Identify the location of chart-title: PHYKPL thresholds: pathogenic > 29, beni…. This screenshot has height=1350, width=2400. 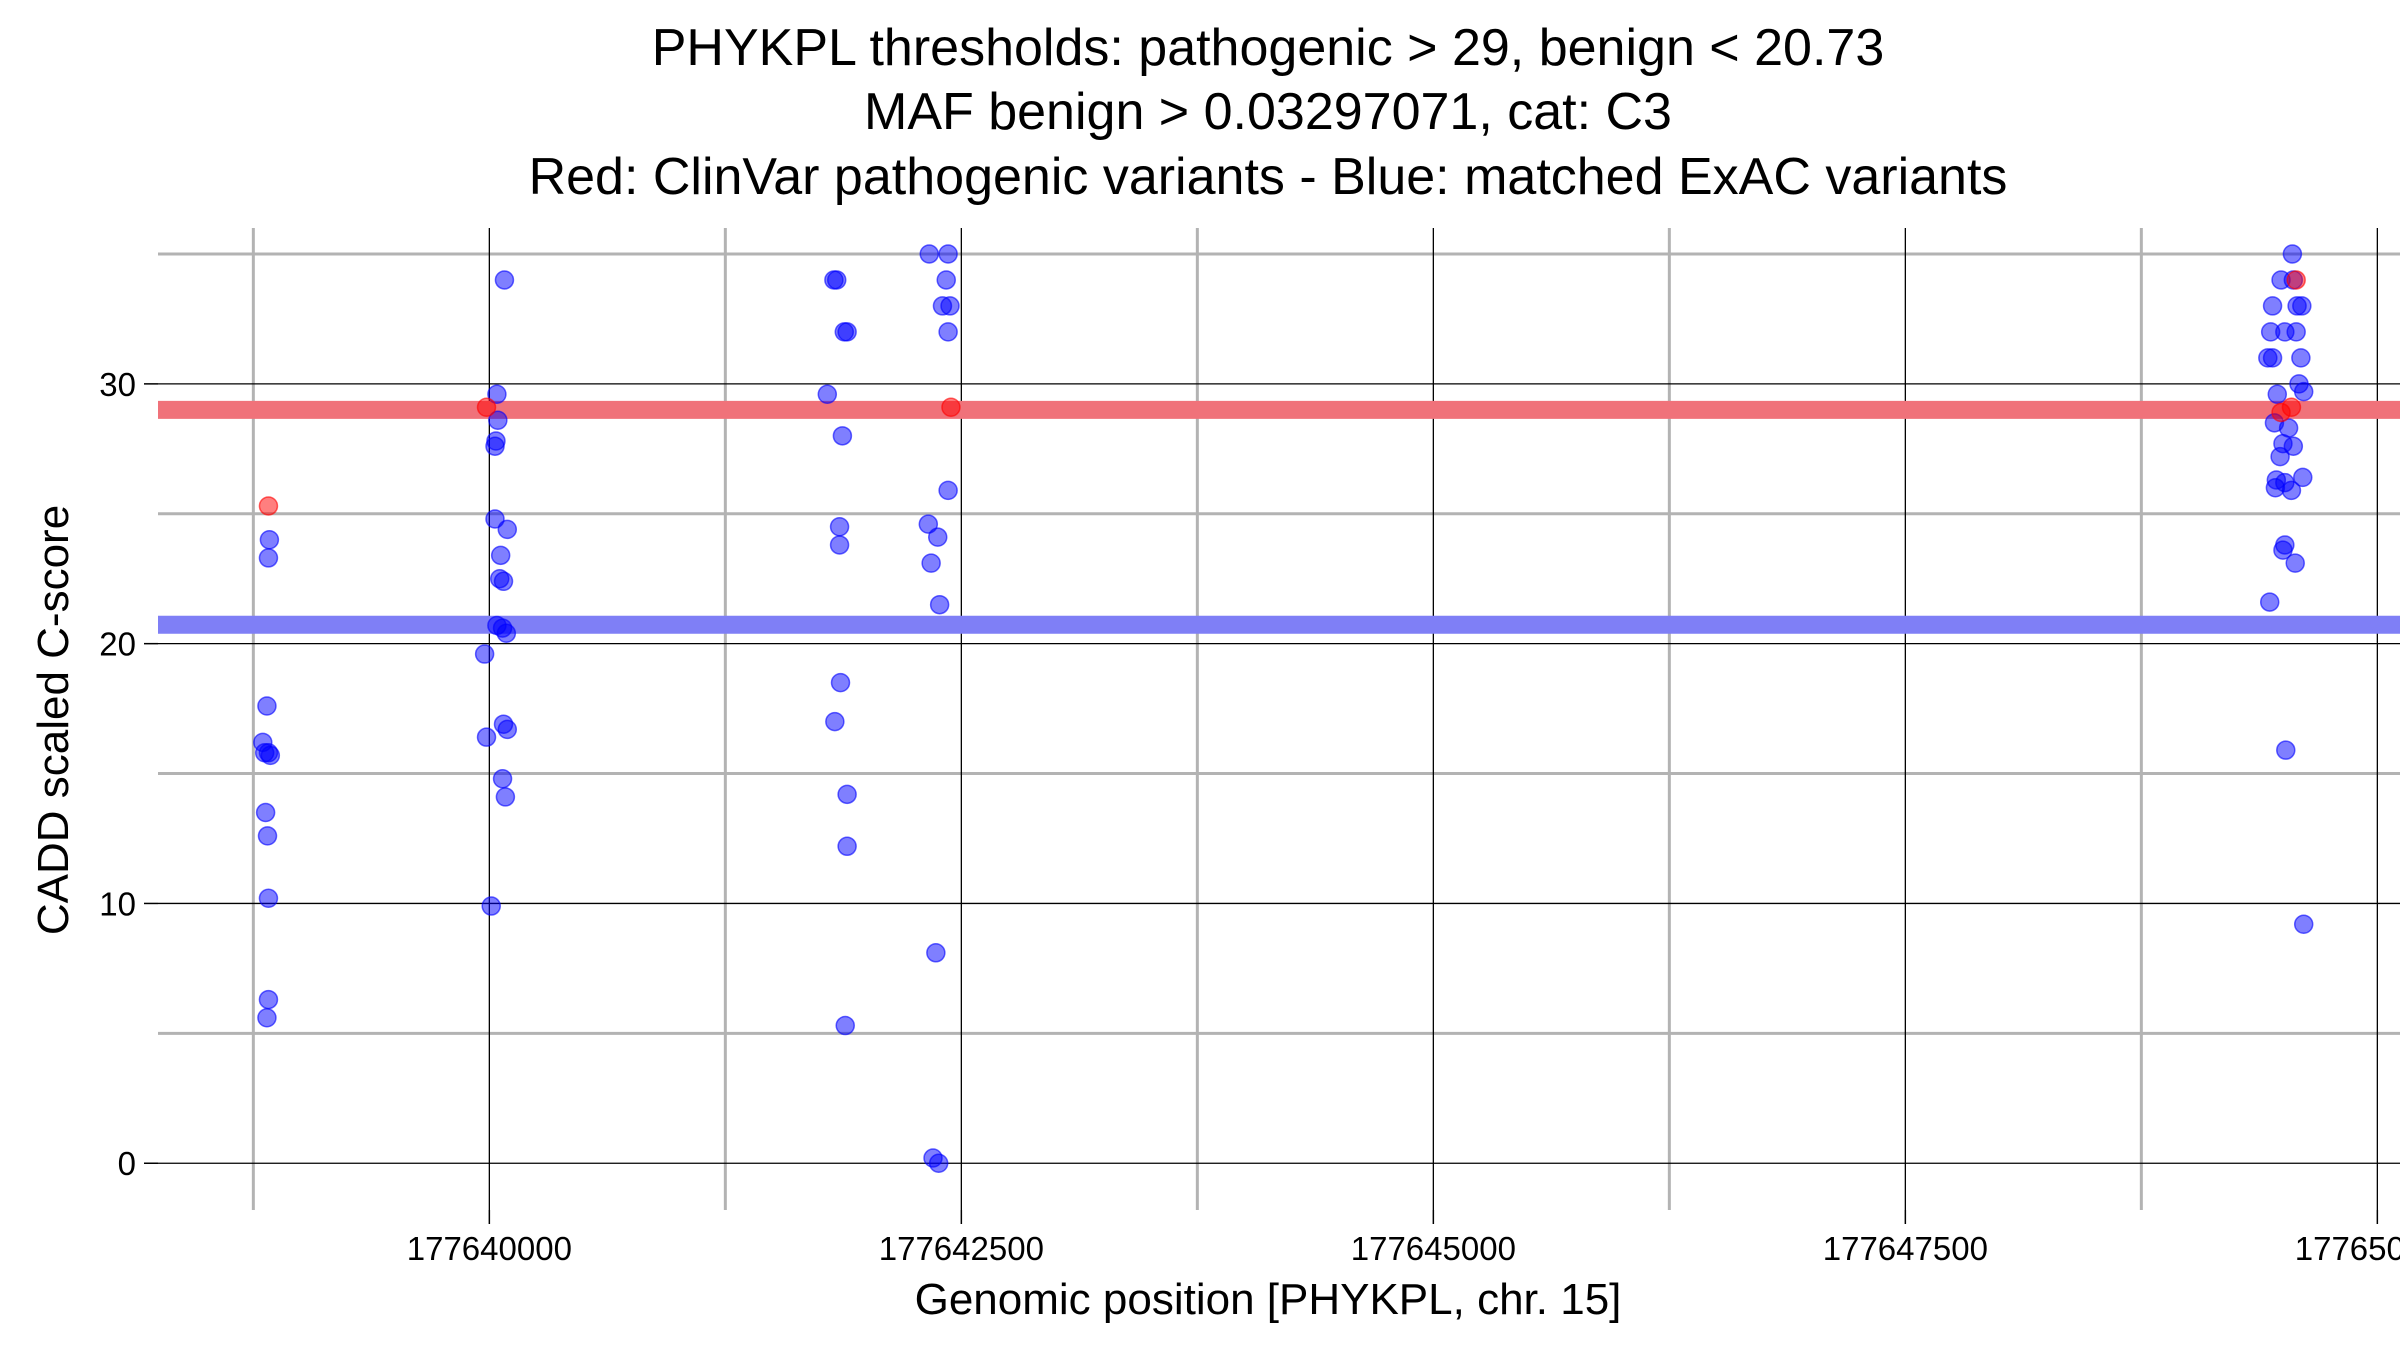
(1268, 112).